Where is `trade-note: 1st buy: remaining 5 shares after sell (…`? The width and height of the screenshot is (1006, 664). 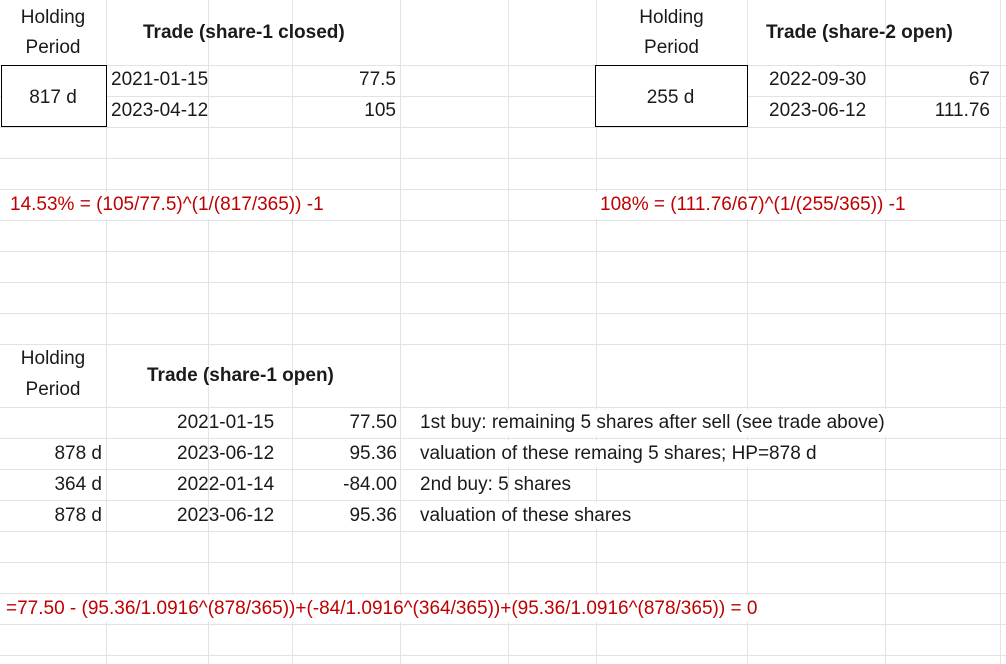
trade-note: 1st buy: remaining 5 shares after sell (… is located at coordinates (652, 422).